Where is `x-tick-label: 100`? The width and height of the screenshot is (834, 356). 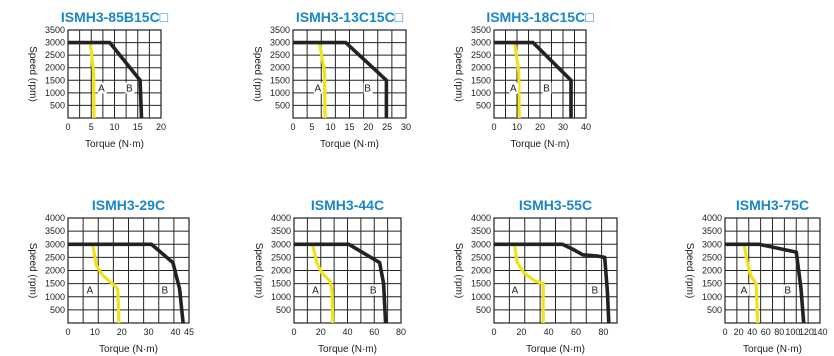
x-tick-label: 100 is located at coordinates (792, 332).